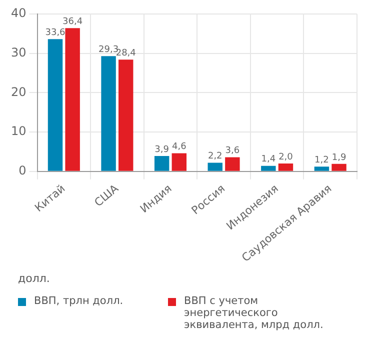 This screenshot has width=371, height=355. I want to click on legend-label: ВВП с учетом энергетического эквивалента, млрд долл., so click(254, 313).